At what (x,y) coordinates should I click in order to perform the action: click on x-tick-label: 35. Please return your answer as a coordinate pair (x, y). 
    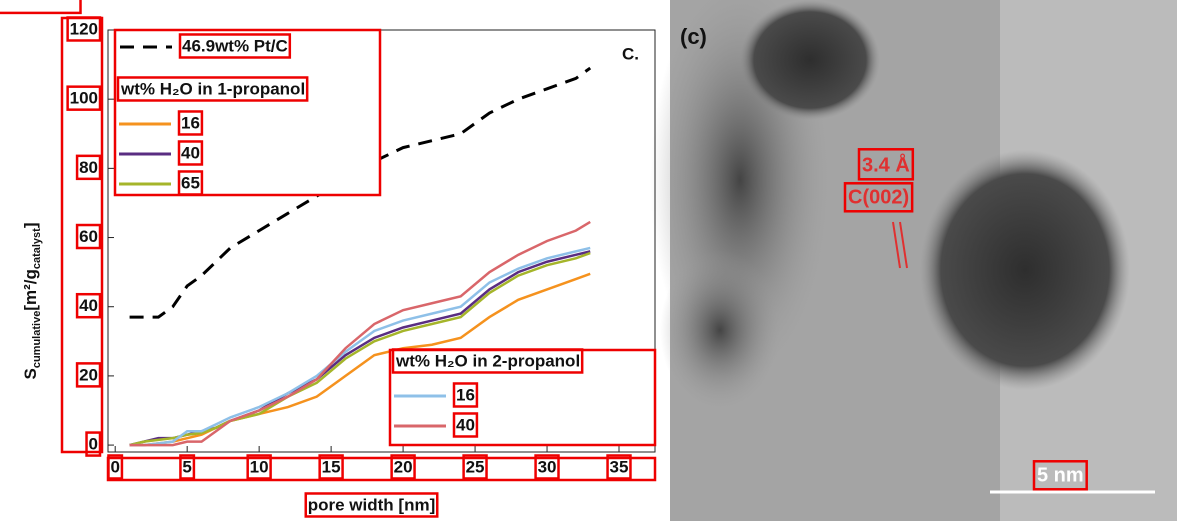
    Looking at the image, I should click on (619, 466).